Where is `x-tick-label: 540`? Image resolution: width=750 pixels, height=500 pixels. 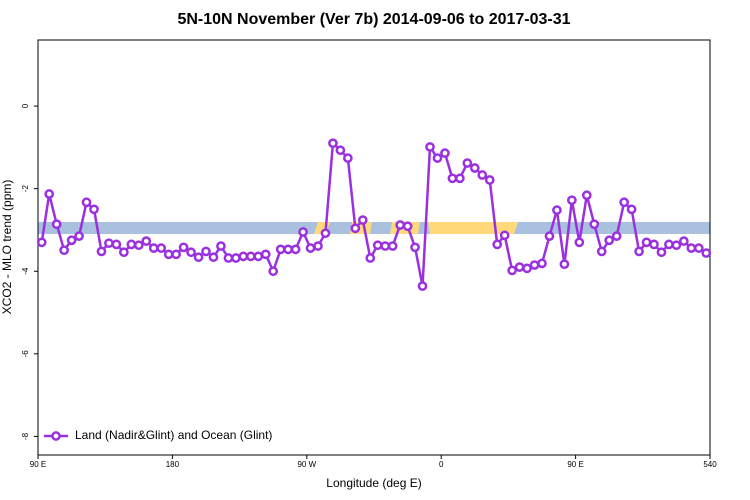 x-tick-label: 540 is located at coordinates (710, 464).